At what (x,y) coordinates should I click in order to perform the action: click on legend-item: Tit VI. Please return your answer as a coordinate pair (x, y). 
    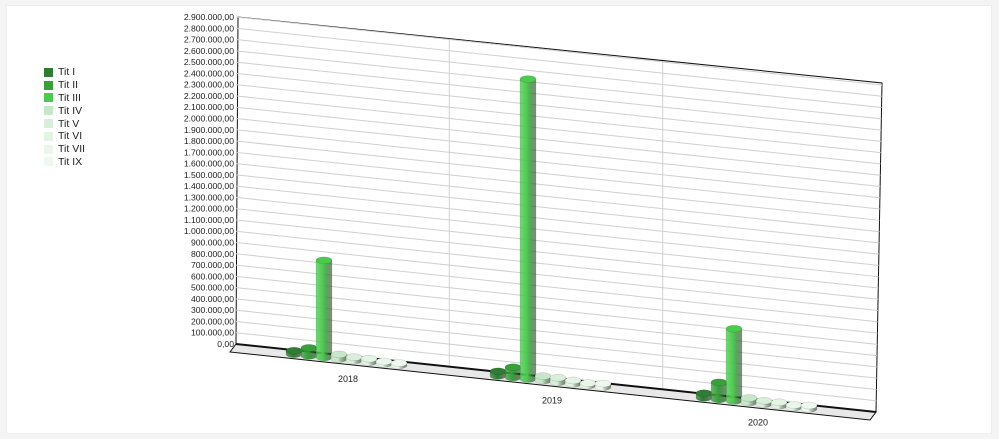
    Looking at the image, I should click on (64, 136).